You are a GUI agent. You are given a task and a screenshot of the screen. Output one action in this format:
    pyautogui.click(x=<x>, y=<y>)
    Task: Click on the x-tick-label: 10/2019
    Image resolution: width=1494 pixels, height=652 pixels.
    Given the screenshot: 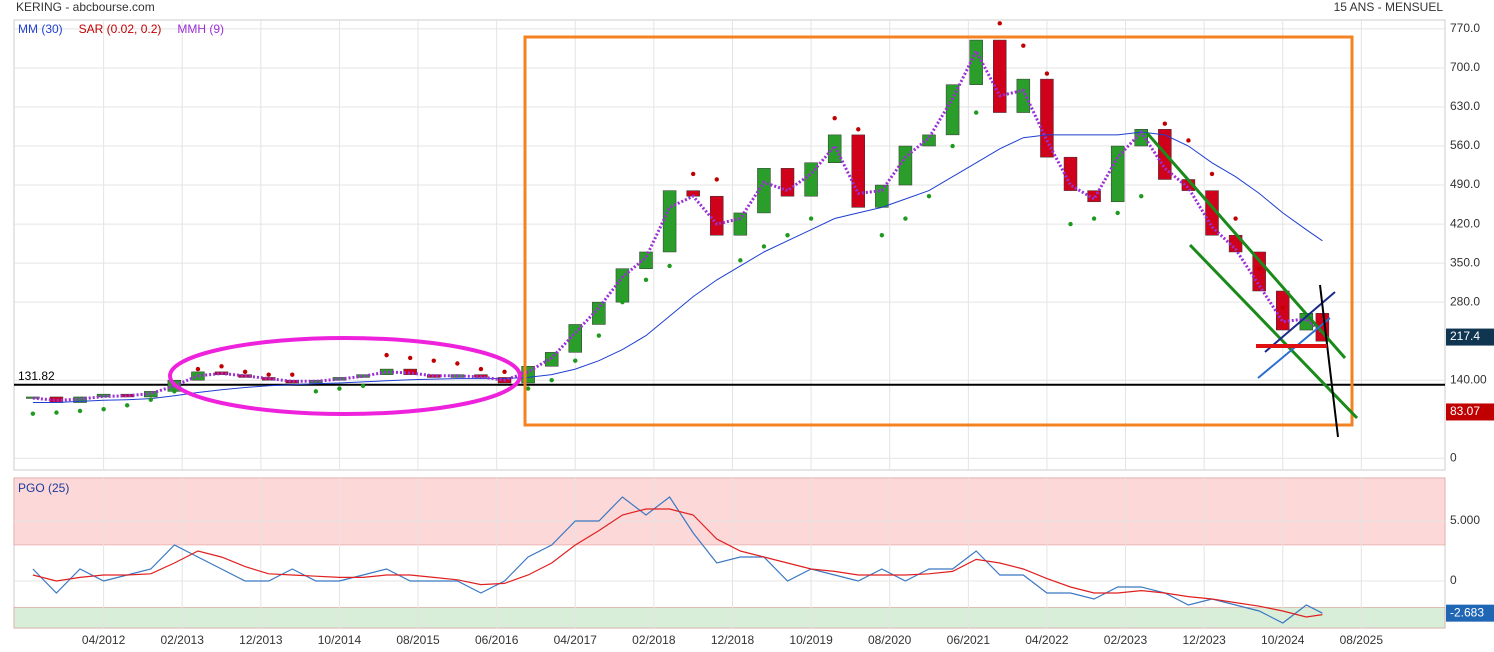 What is the action you would take?
    pyautogui.click(x=811, y=640)
    